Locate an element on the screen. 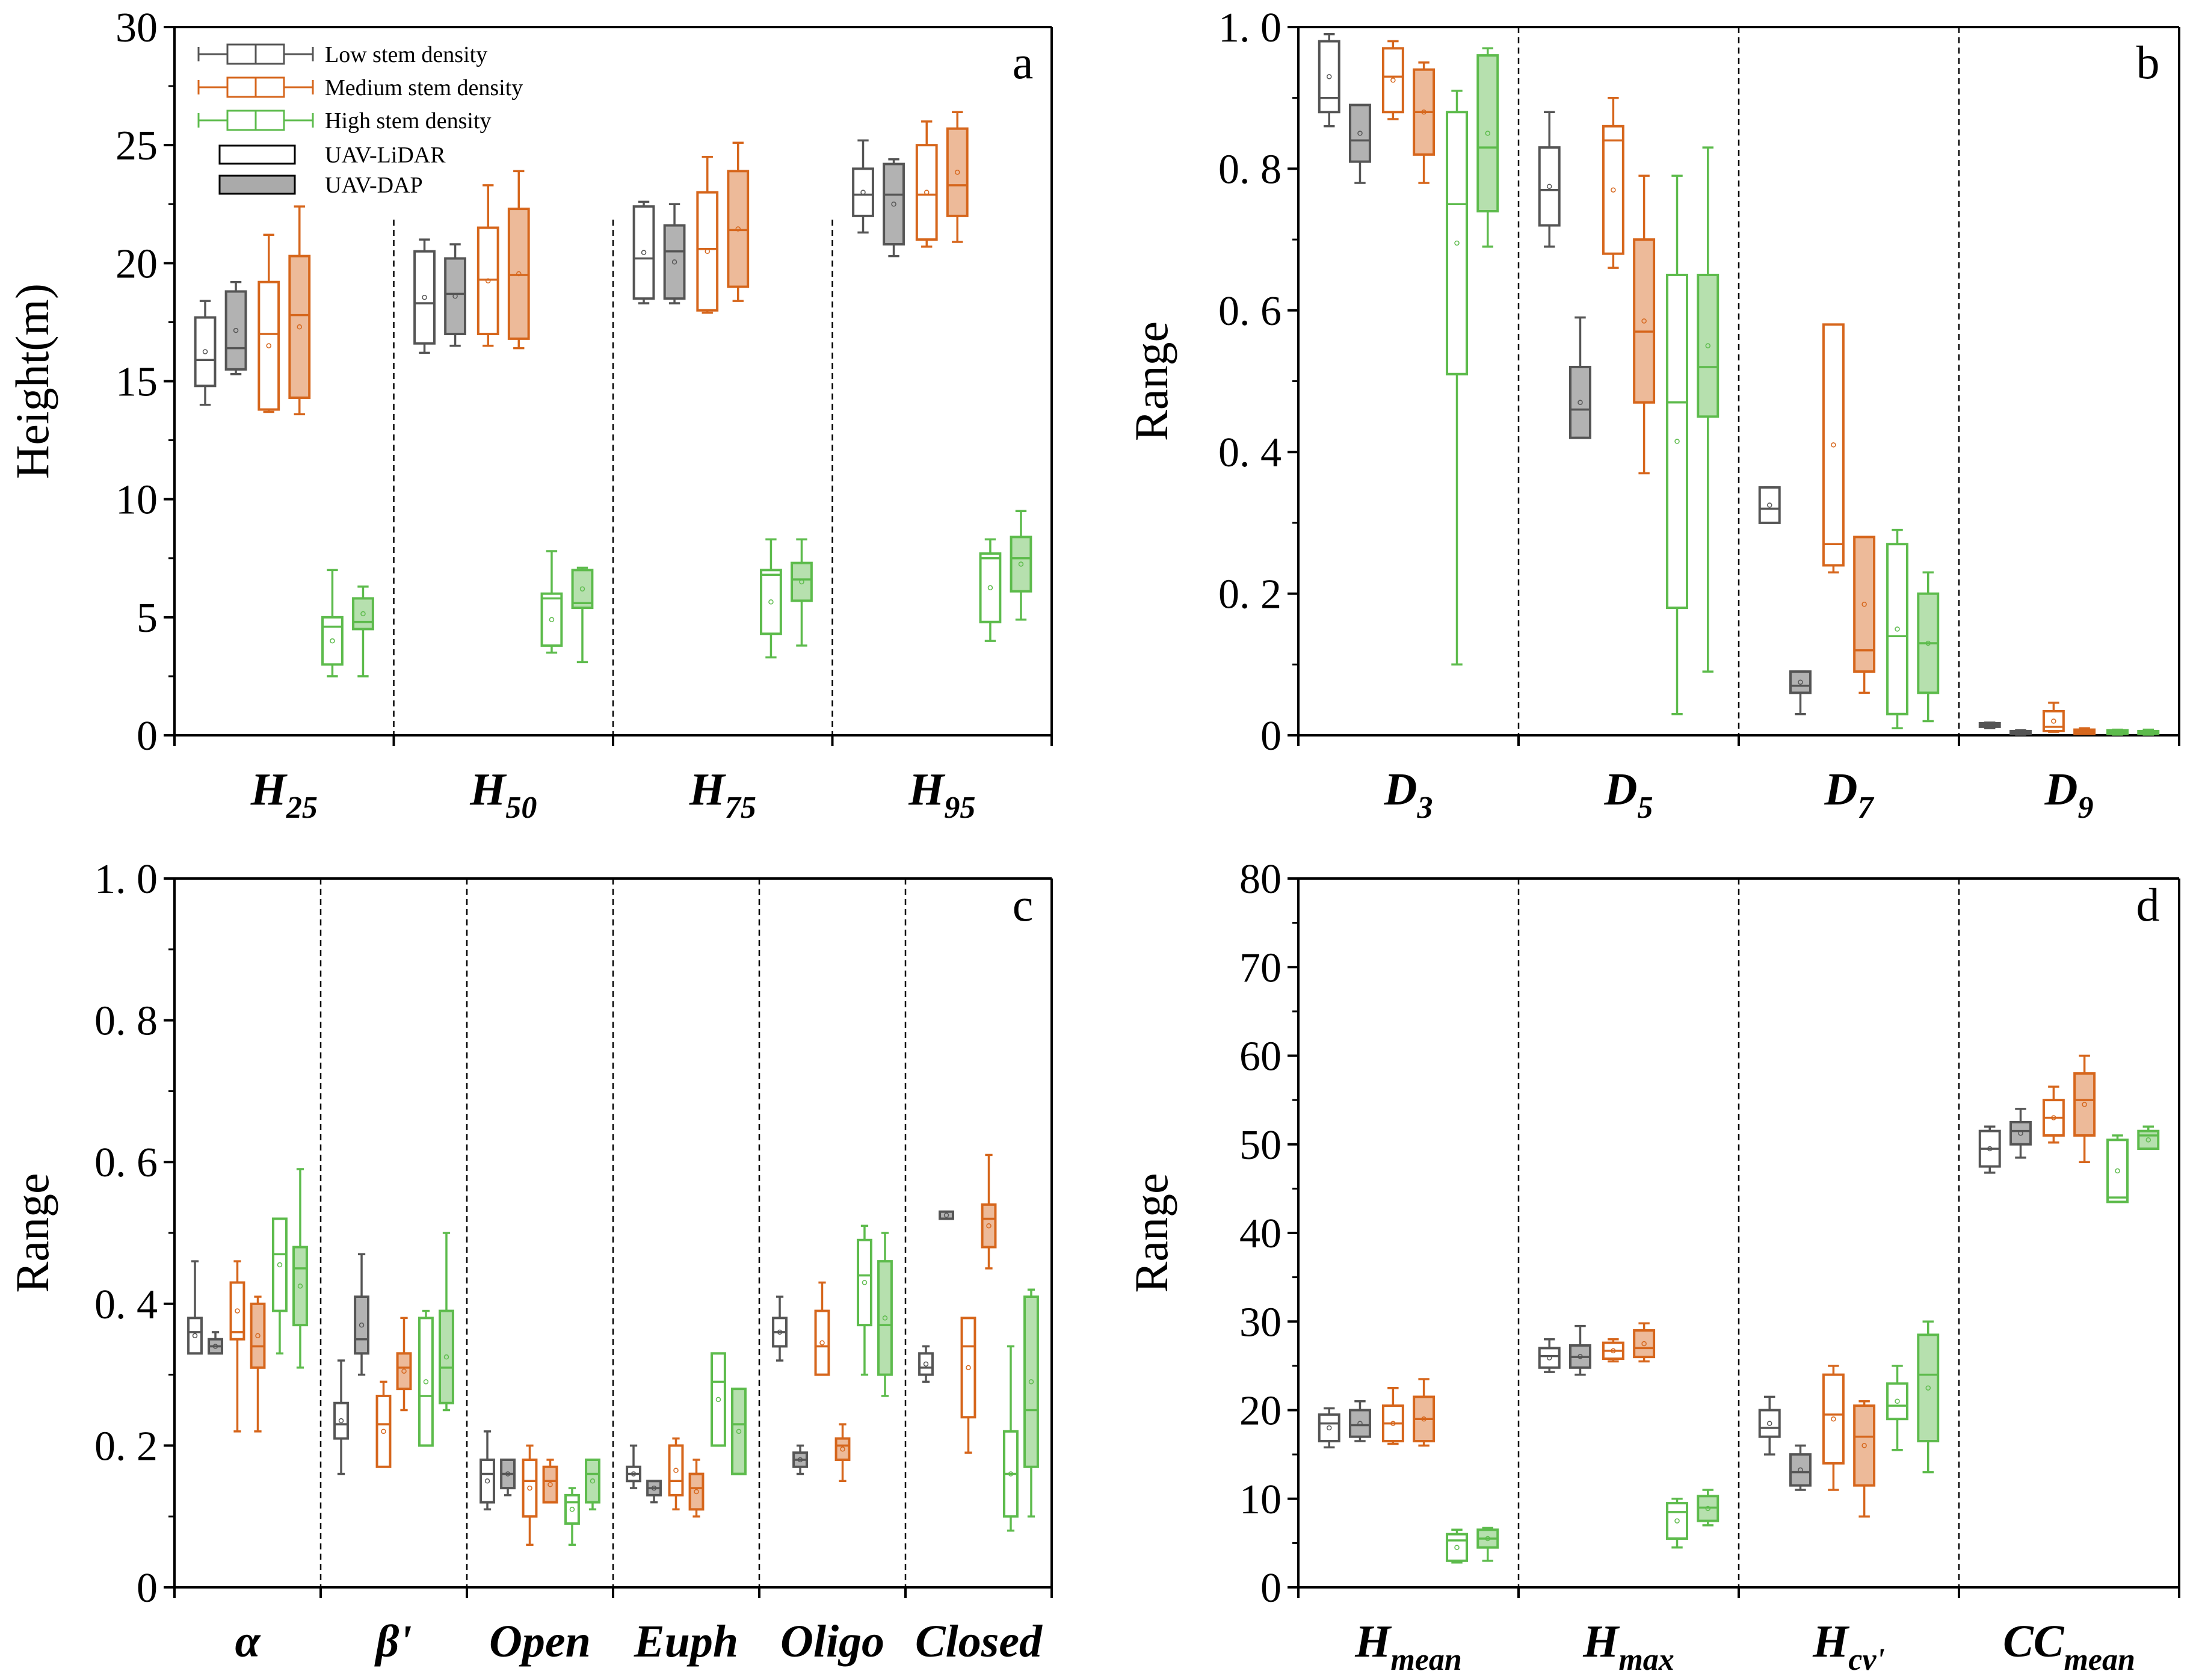 This screenshot has height=1680, width=2196. legend-entry-dap: UAV-DAP is located at coordinates (320, 186).